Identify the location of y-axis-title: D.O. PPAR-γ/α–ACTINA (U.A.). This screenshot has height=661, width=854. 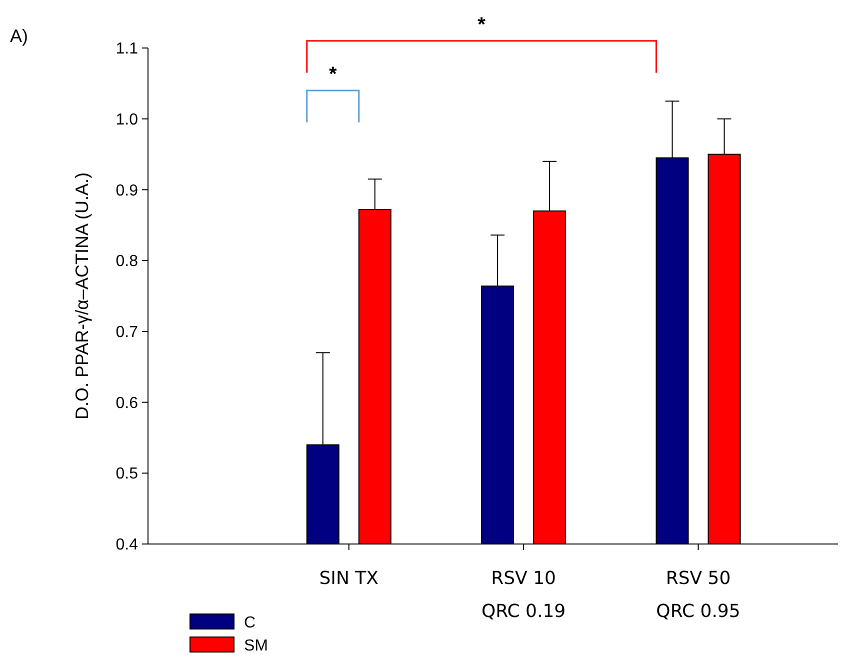
(82, 296).